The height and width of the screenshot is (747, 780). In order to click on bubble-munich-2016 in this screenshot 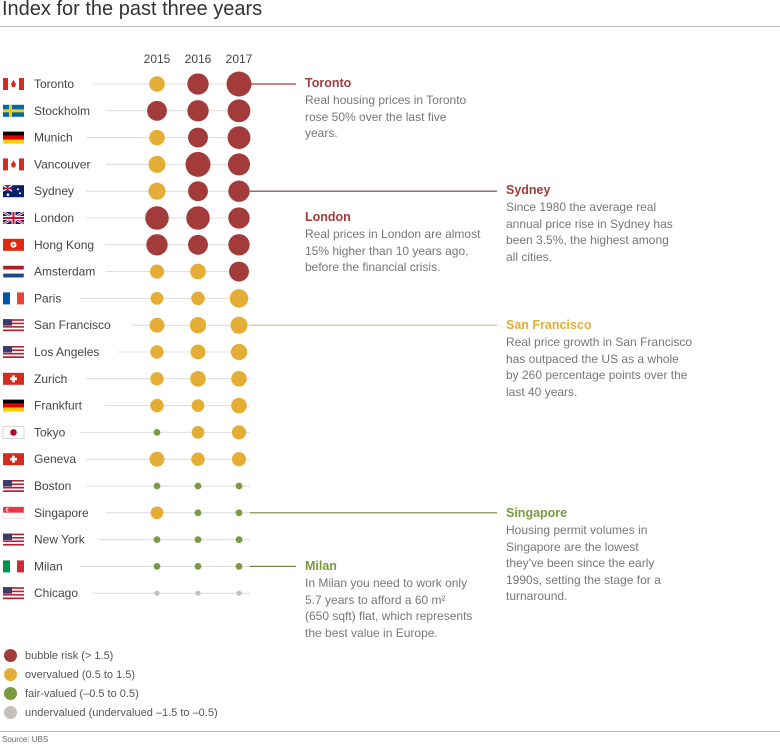, I will do `click(198, 137)`.